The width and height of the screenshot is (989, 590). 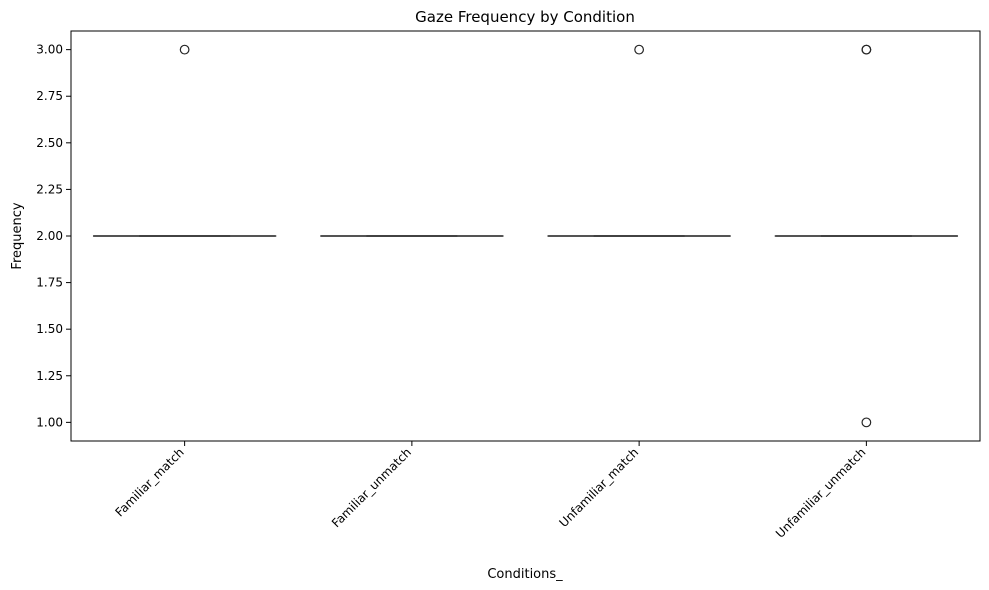 I want to click on y-tick-label: 2.50, so click(x=49, y=143).